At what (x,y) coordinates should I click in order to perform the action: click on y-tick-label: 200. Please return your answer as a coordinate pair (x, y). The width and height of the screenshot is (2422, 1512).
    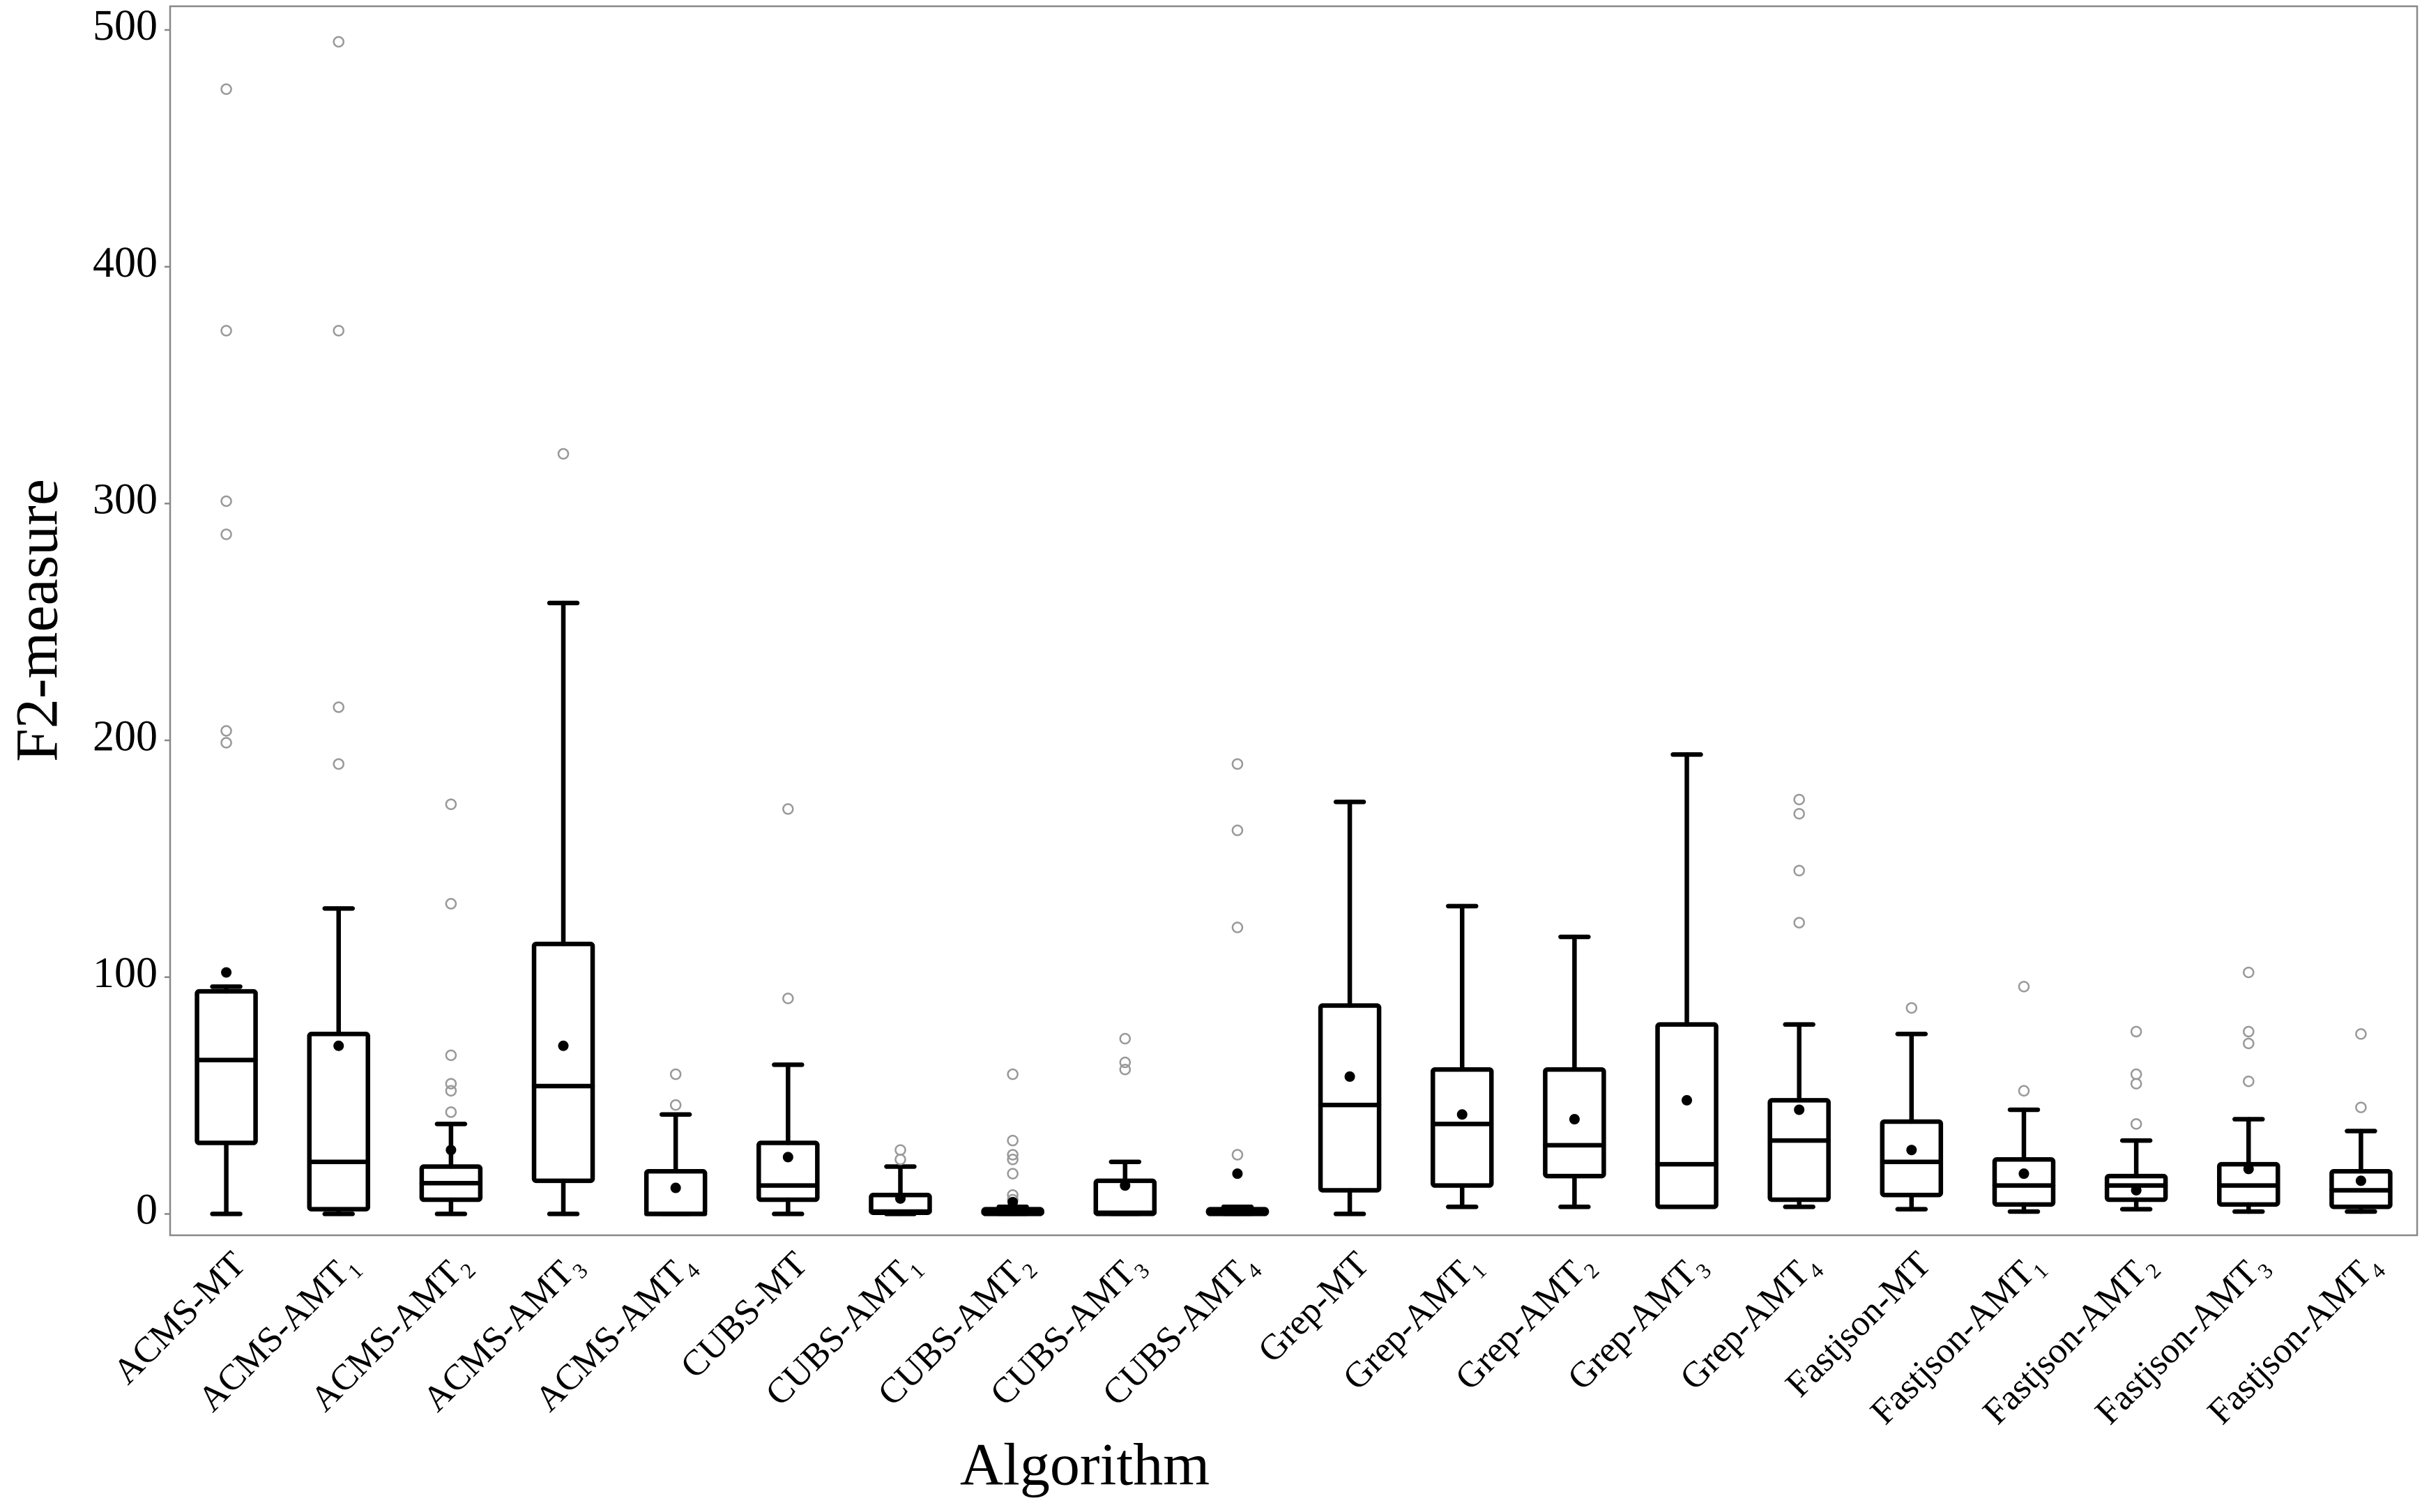
    Looking at the image, I should click on (126, 736).